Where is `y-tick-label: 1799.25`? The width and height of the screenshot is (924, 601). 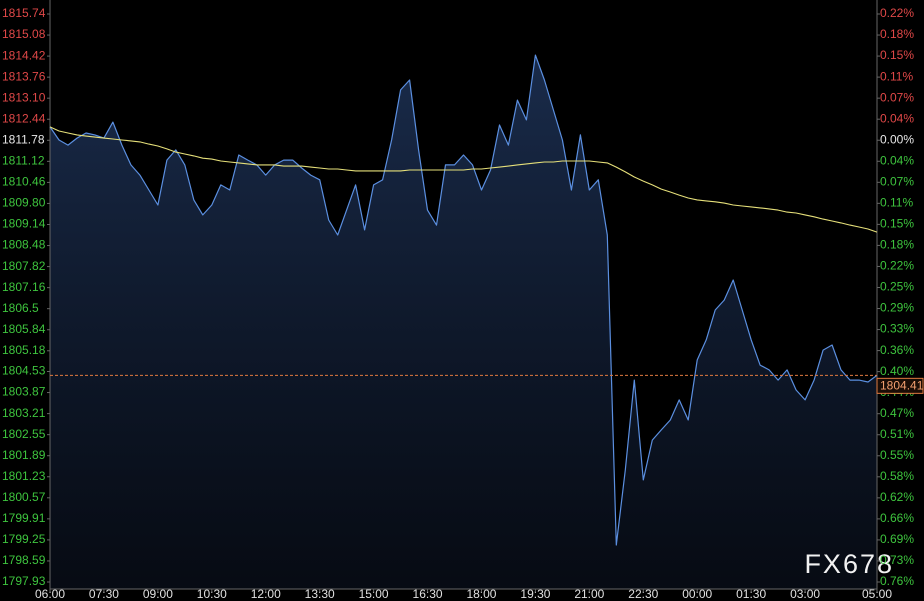
y-tick-label: 1799.25 is located at coordinates (24, 539).